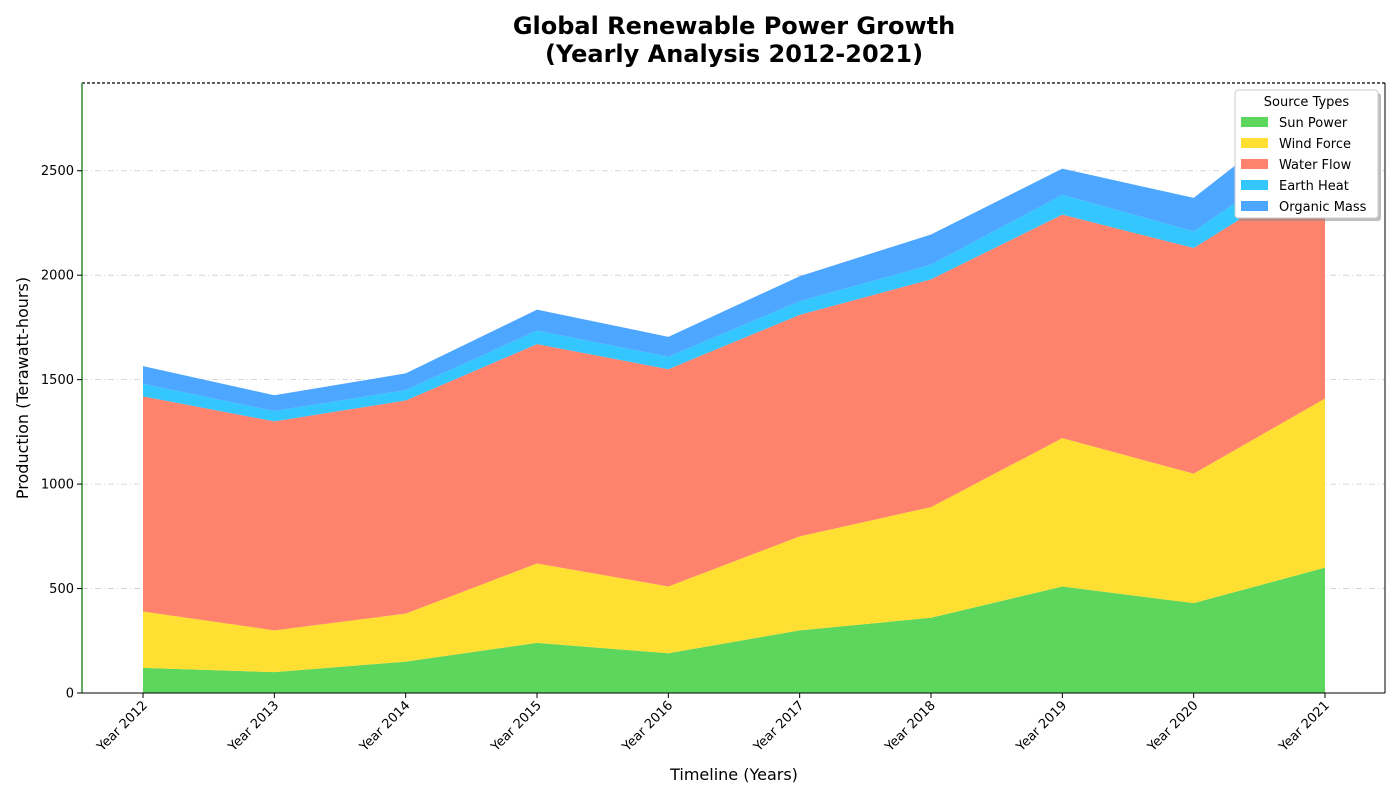  What do you see at coordinates (1307, 102) in the screenshot?
I see `legend-title: Source Types` at bounding box center [1307, 102].